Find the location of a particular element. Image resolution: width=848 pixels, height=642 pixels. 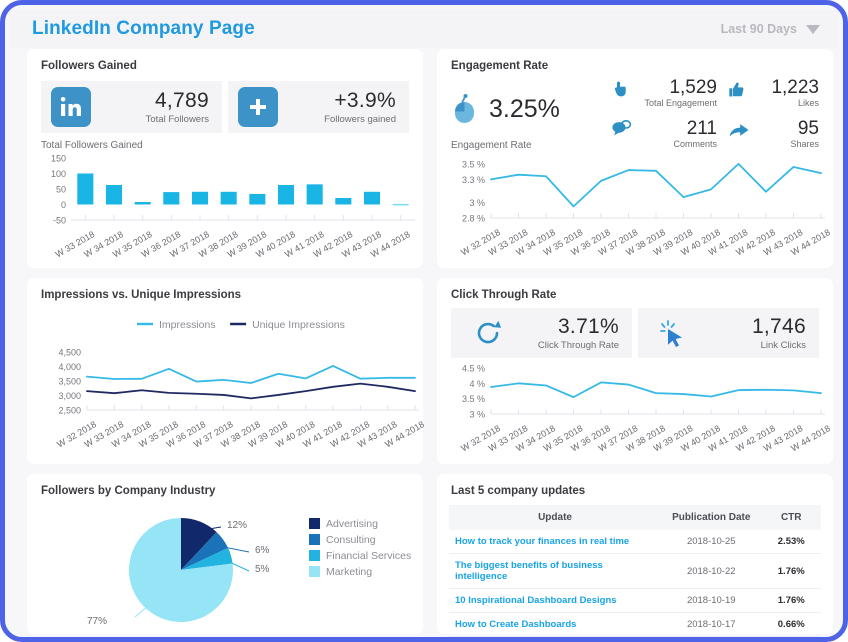

mouse-icon is located at coordinates (465, 109).